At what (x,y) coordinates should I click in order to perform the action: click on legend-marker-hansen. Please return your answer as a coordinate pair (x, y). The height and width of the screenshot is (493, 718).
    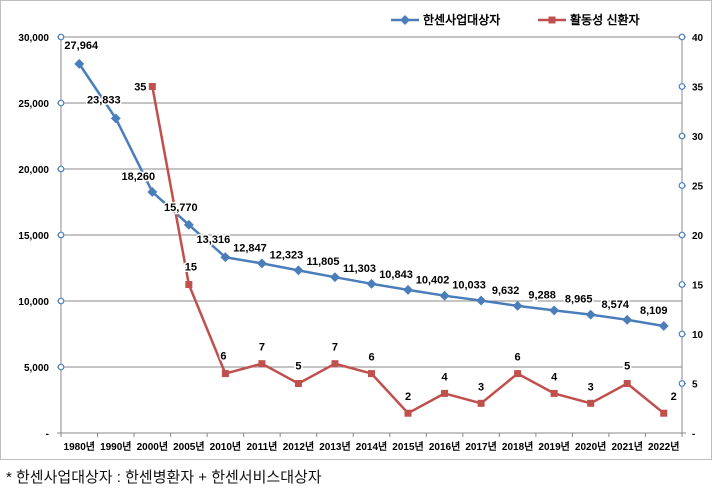
    Looking at the image, I should click on (405, 20).